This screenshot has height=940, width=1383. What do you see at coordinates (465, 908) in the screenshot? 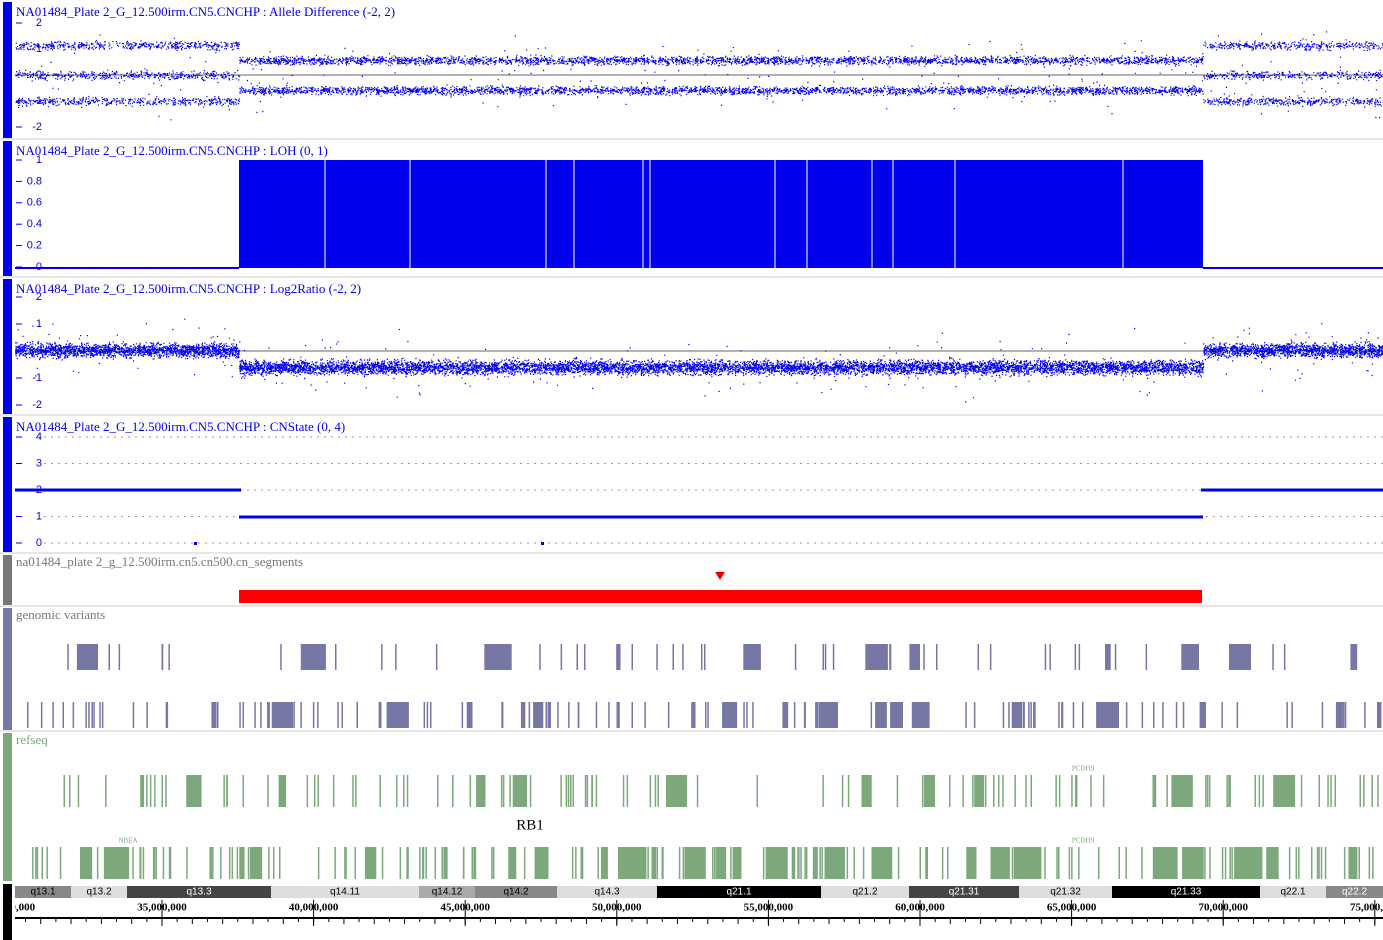
I see `ruler-label: 45,000,000` at bounding box center [465, 908].